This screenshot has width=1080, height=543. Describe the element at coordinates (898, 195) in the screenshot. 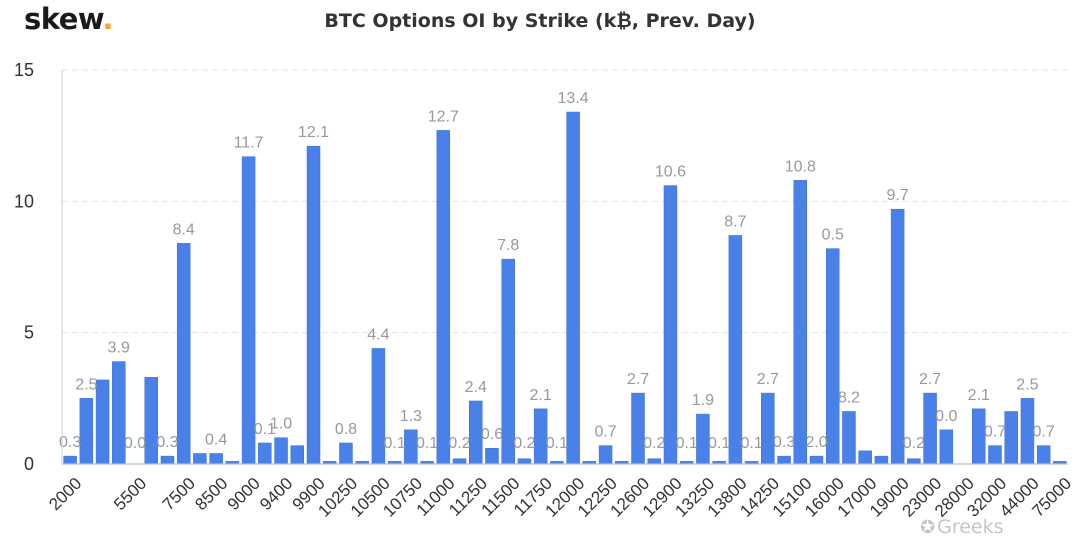

I see `data-label: 9.7` at that location.